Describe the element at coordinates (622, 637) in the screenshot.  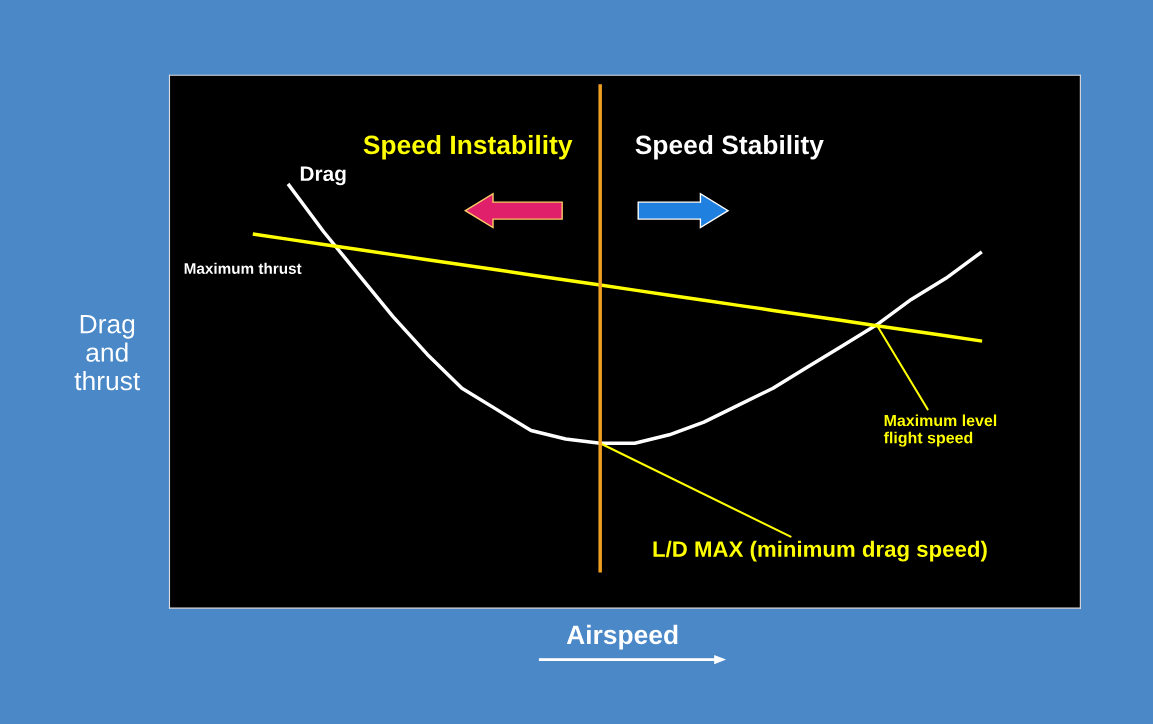
I see `x-axis-title: Airspeed` at that location.